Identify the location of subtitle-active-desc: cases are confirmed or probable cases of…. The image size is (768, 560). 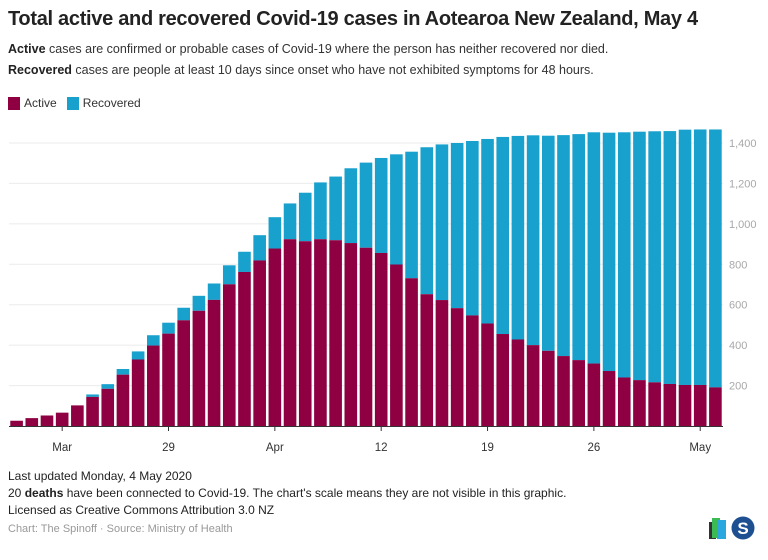
(327, 49).